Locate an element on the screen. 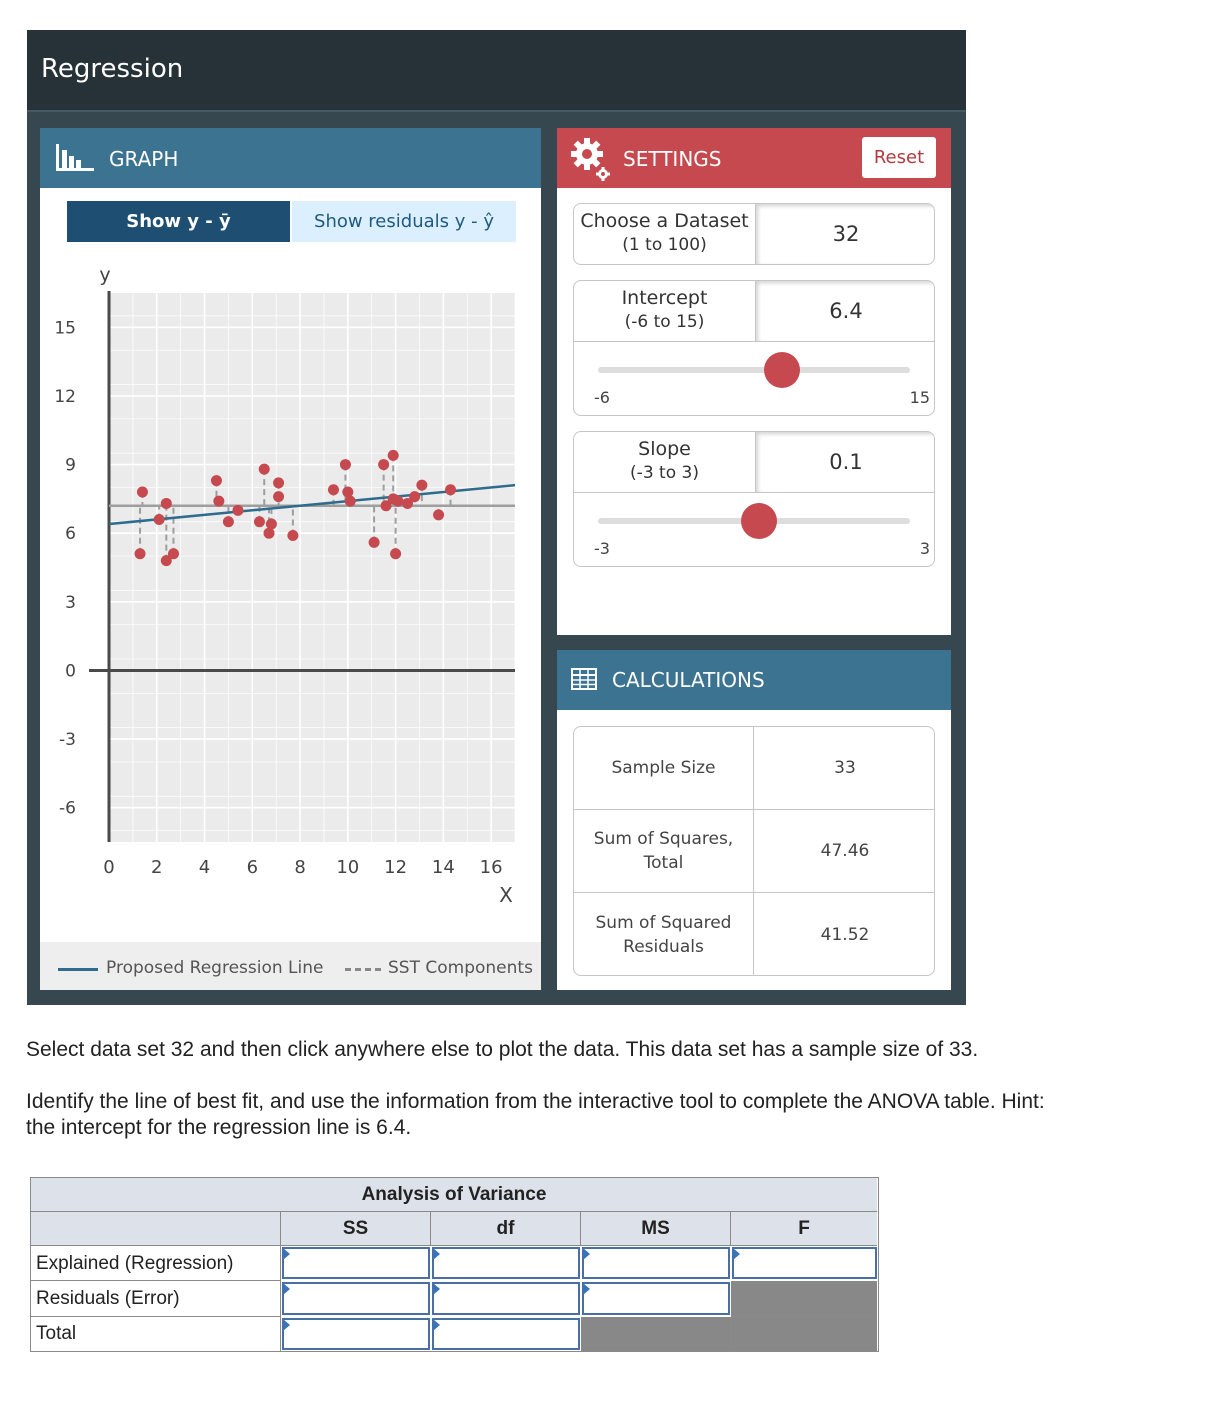  anova-header-ss: SS is located at coordinates (356, 1229).